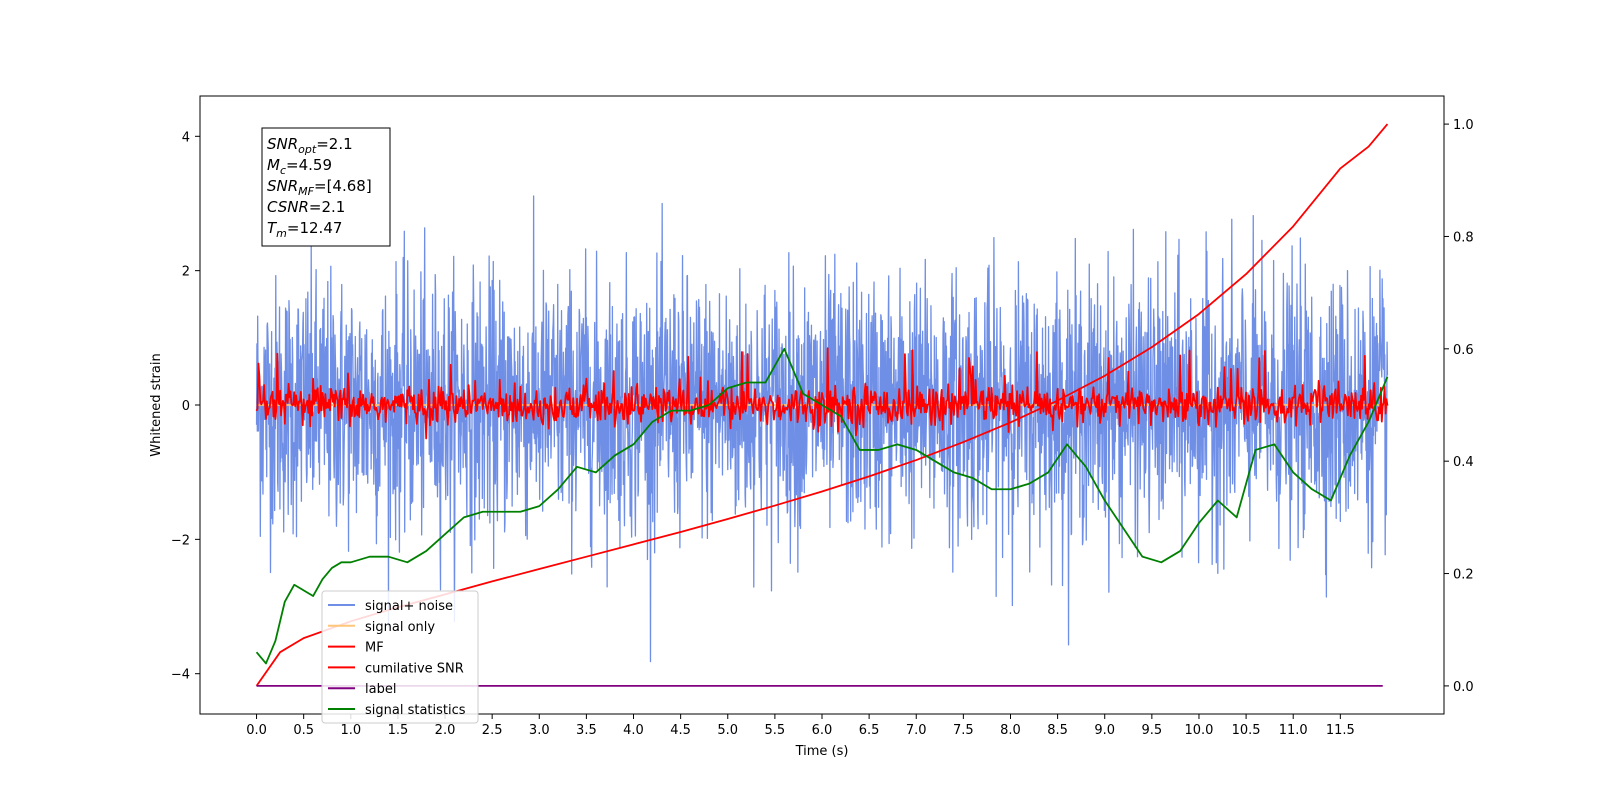 This screenshot has width=1600, height=800. What do you see at coordinates (1293, 730) in the screenshot?
I see `x-tick-label: 11.0` at bounding box center [1293, 730].